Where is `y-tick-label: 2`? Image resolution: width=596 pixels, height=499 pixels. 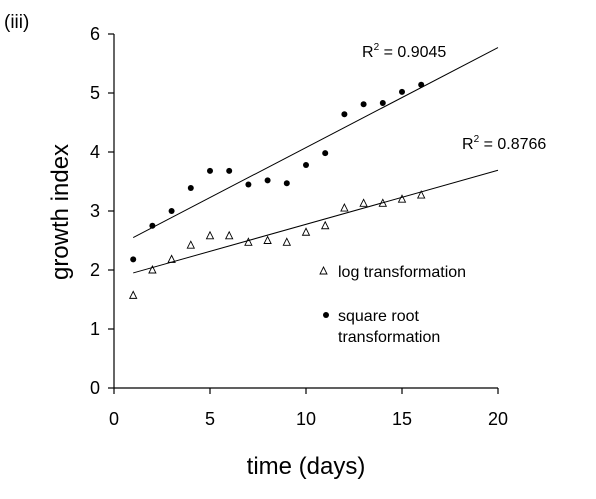
y-tick-label: 2 is located at coordinates (95, 270).